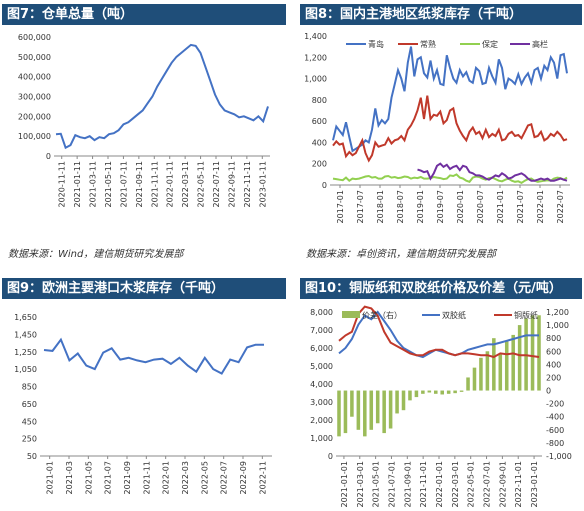 The image size is (584, 511). I want to click on chart9-xtick-label: 2022-03, so click(185, 477).